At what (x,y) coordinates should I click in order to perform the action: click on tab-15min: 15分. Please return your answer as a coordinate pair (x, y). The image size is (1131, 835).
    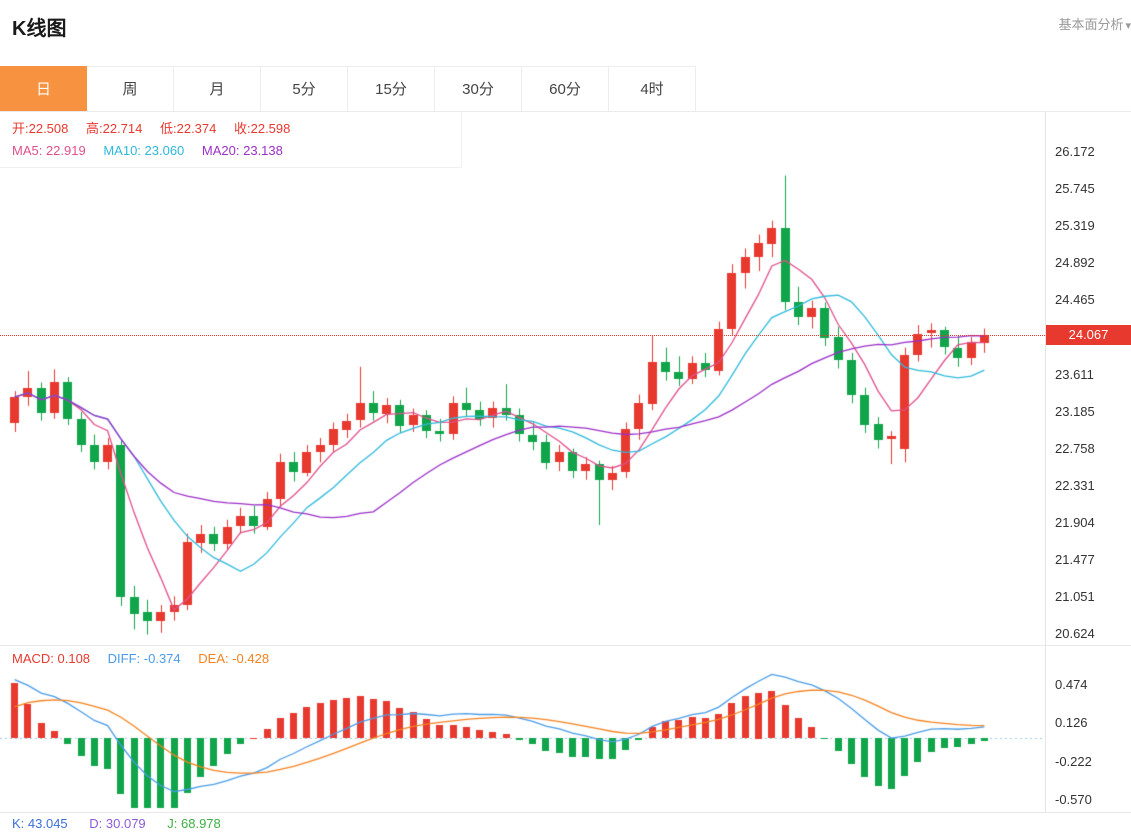
    Looking at the image, I should click on (391, 88).